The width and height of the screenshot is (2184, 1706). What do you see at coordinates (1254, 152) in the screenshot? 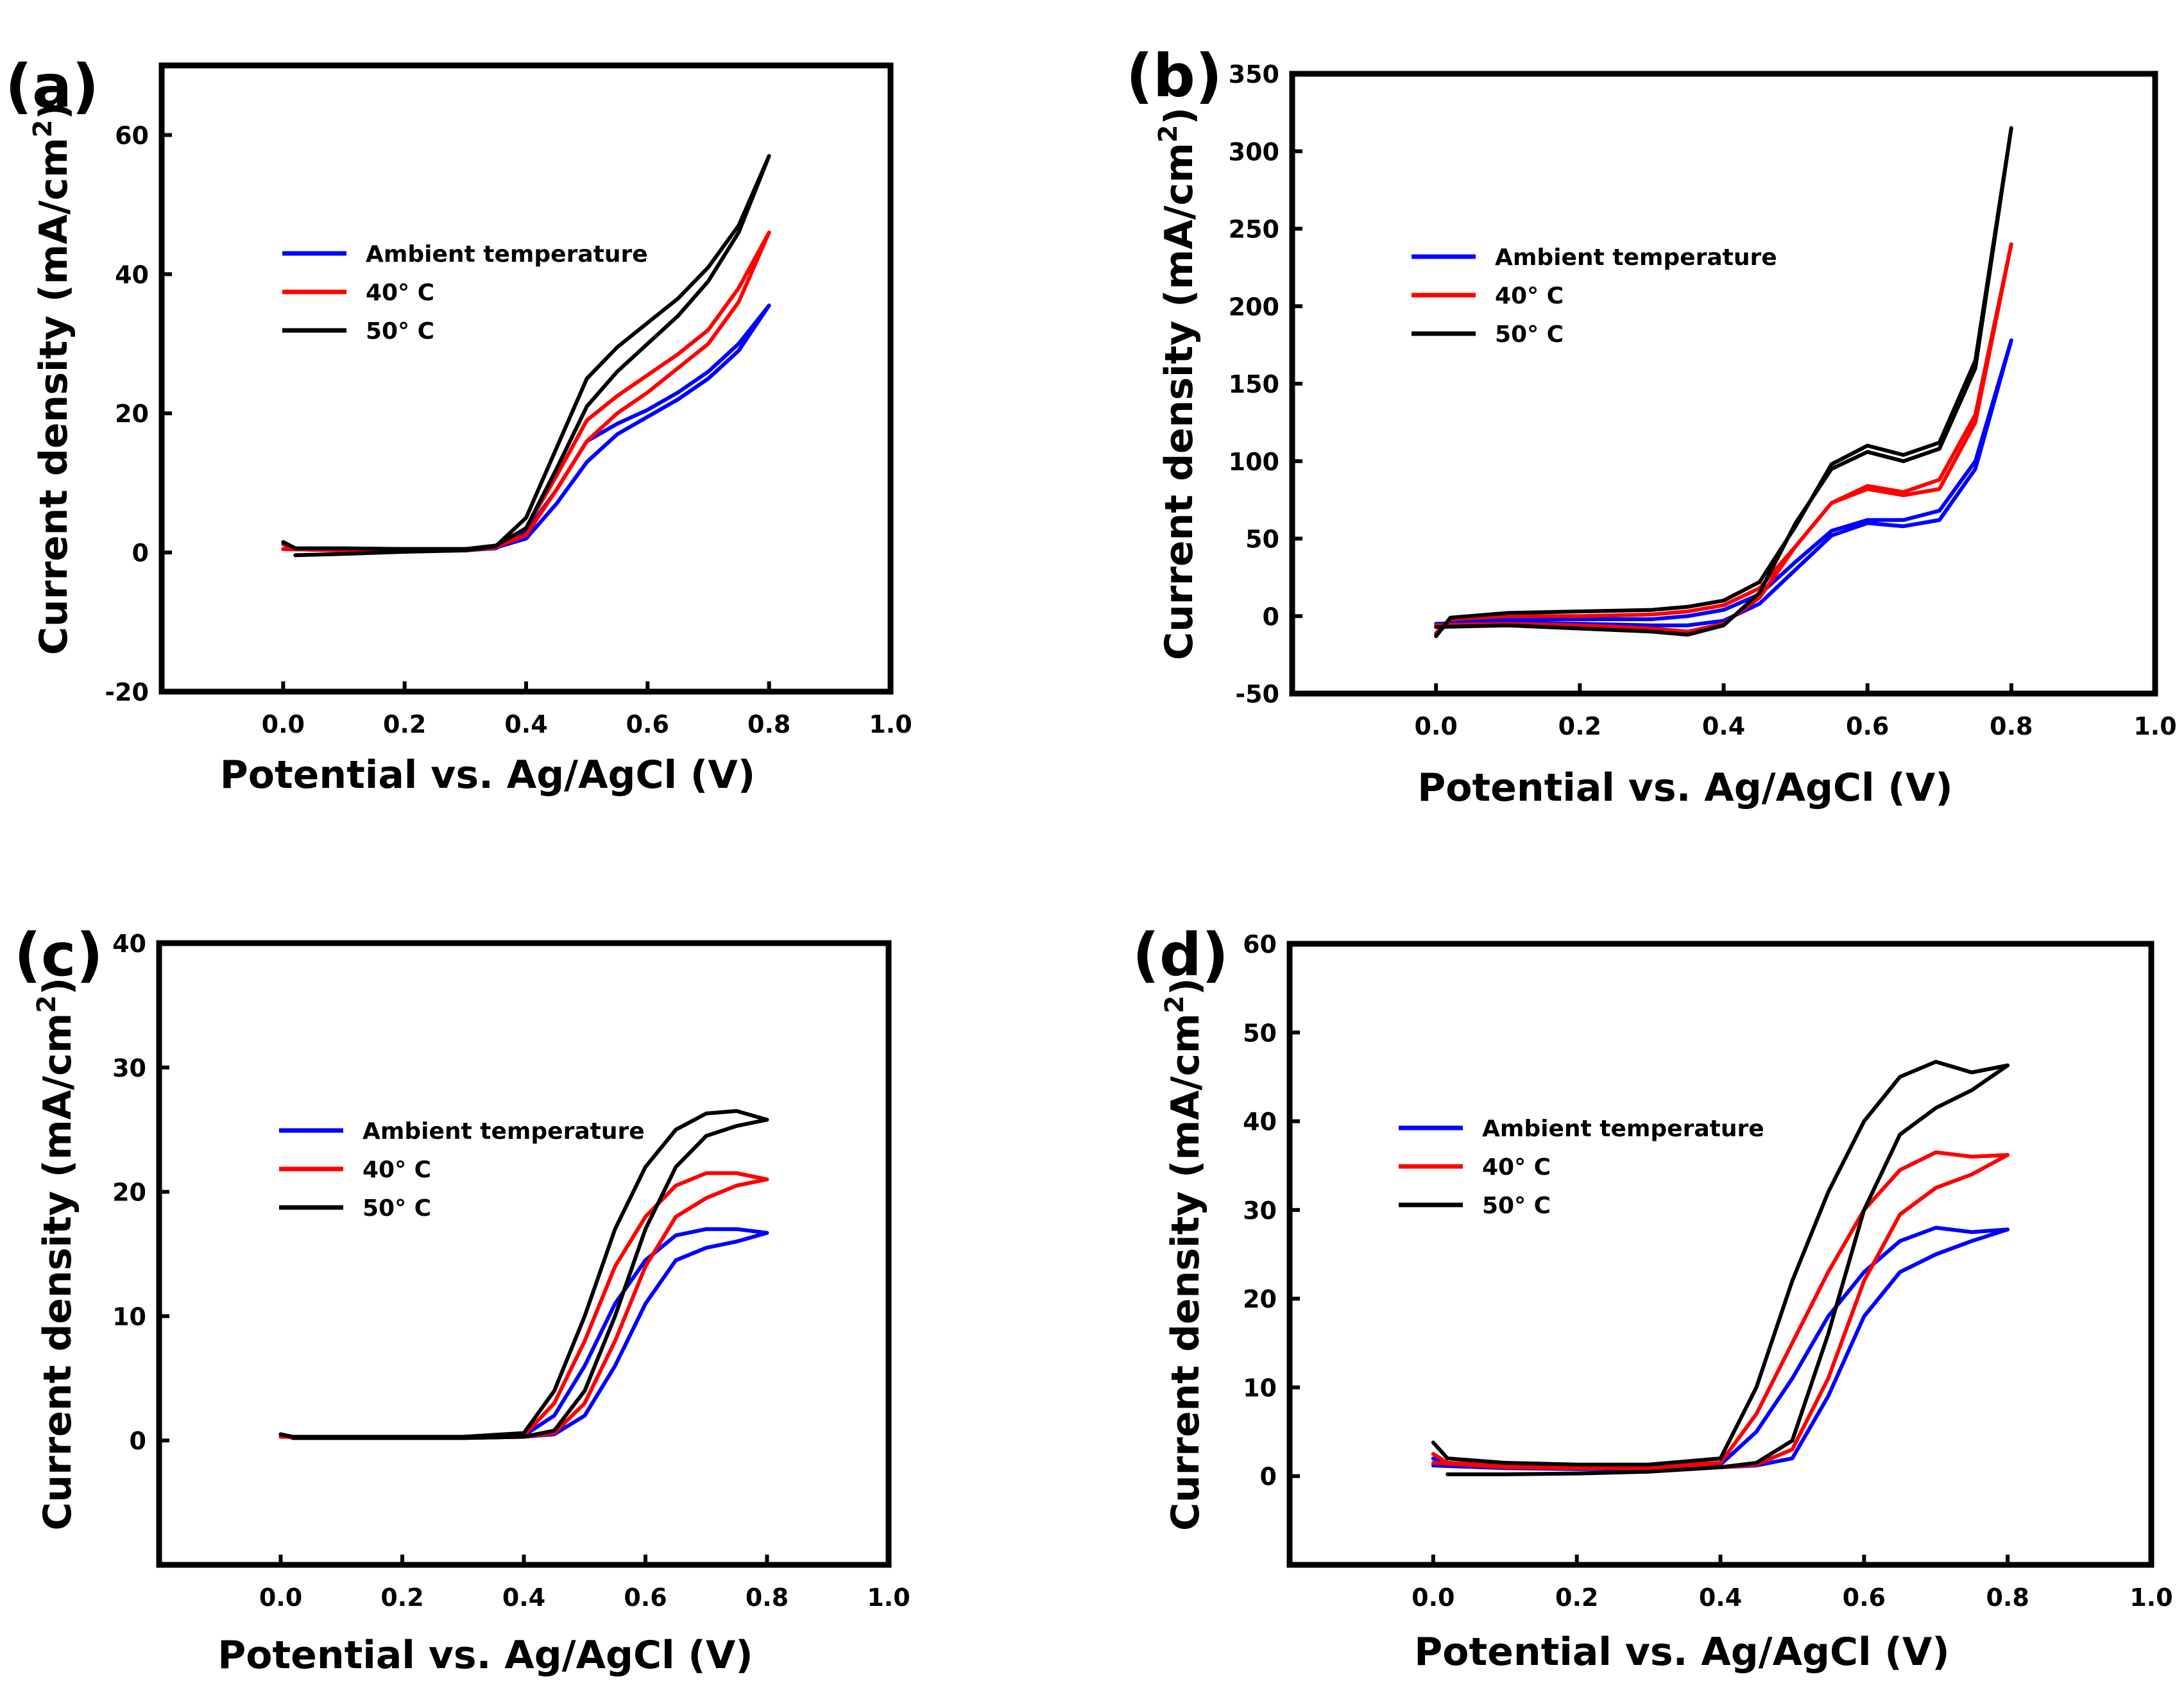
I see `y-tick-label: 300` at bounding box center [1254, 152].